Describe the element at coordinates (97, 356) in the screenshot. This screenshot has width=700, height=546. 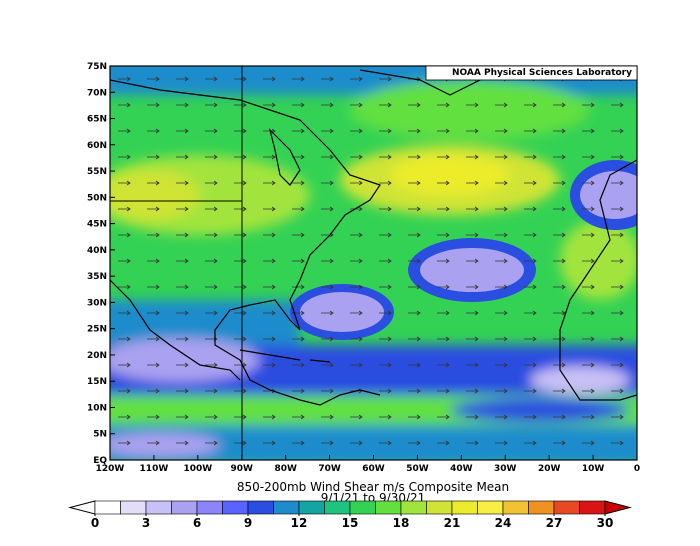
I see `y-tick-label: 20N` at that location.